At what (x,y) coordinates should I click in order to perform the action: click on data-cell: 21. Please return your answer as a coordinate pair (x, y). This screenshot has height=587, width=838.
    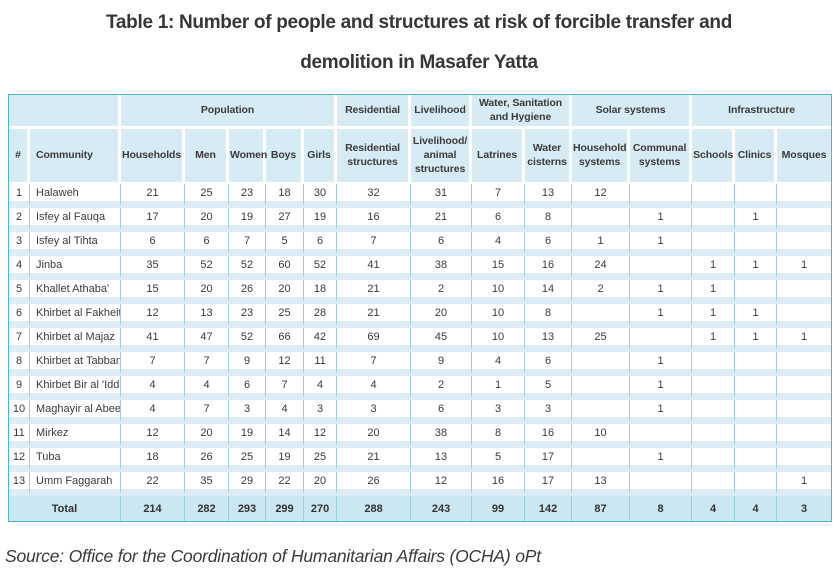
    Looking at the image, I should click on (442, 220).